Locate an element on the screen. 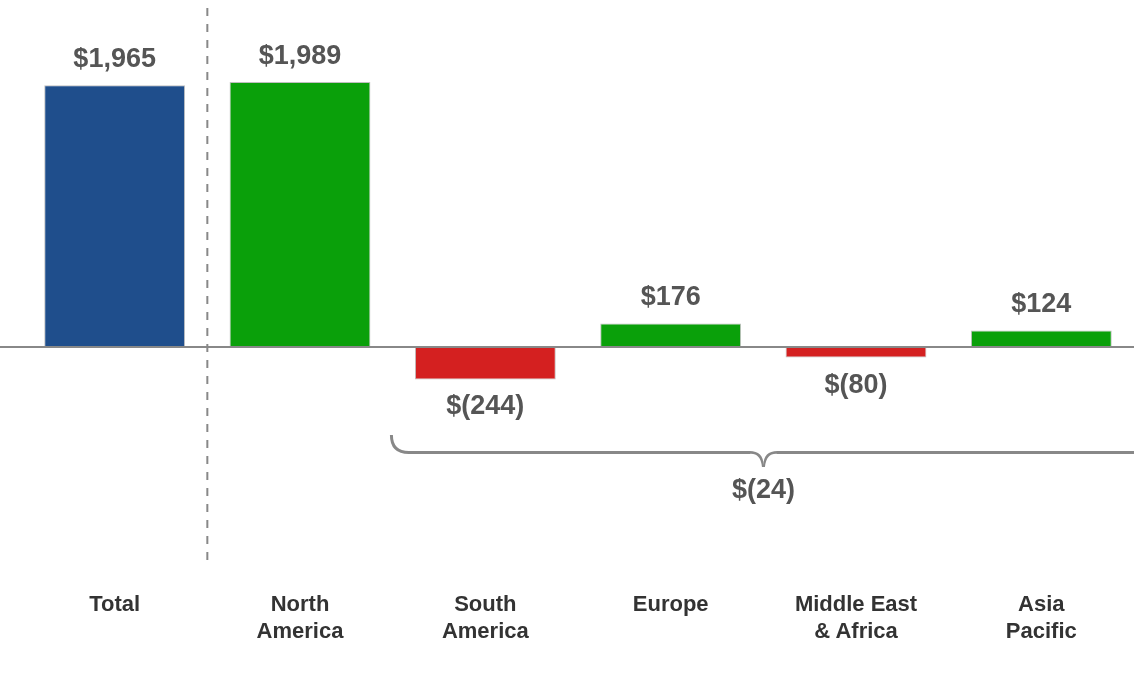 This screenshot has height=677, width=1134. text: $(24) is located at coordinates (763, 488).